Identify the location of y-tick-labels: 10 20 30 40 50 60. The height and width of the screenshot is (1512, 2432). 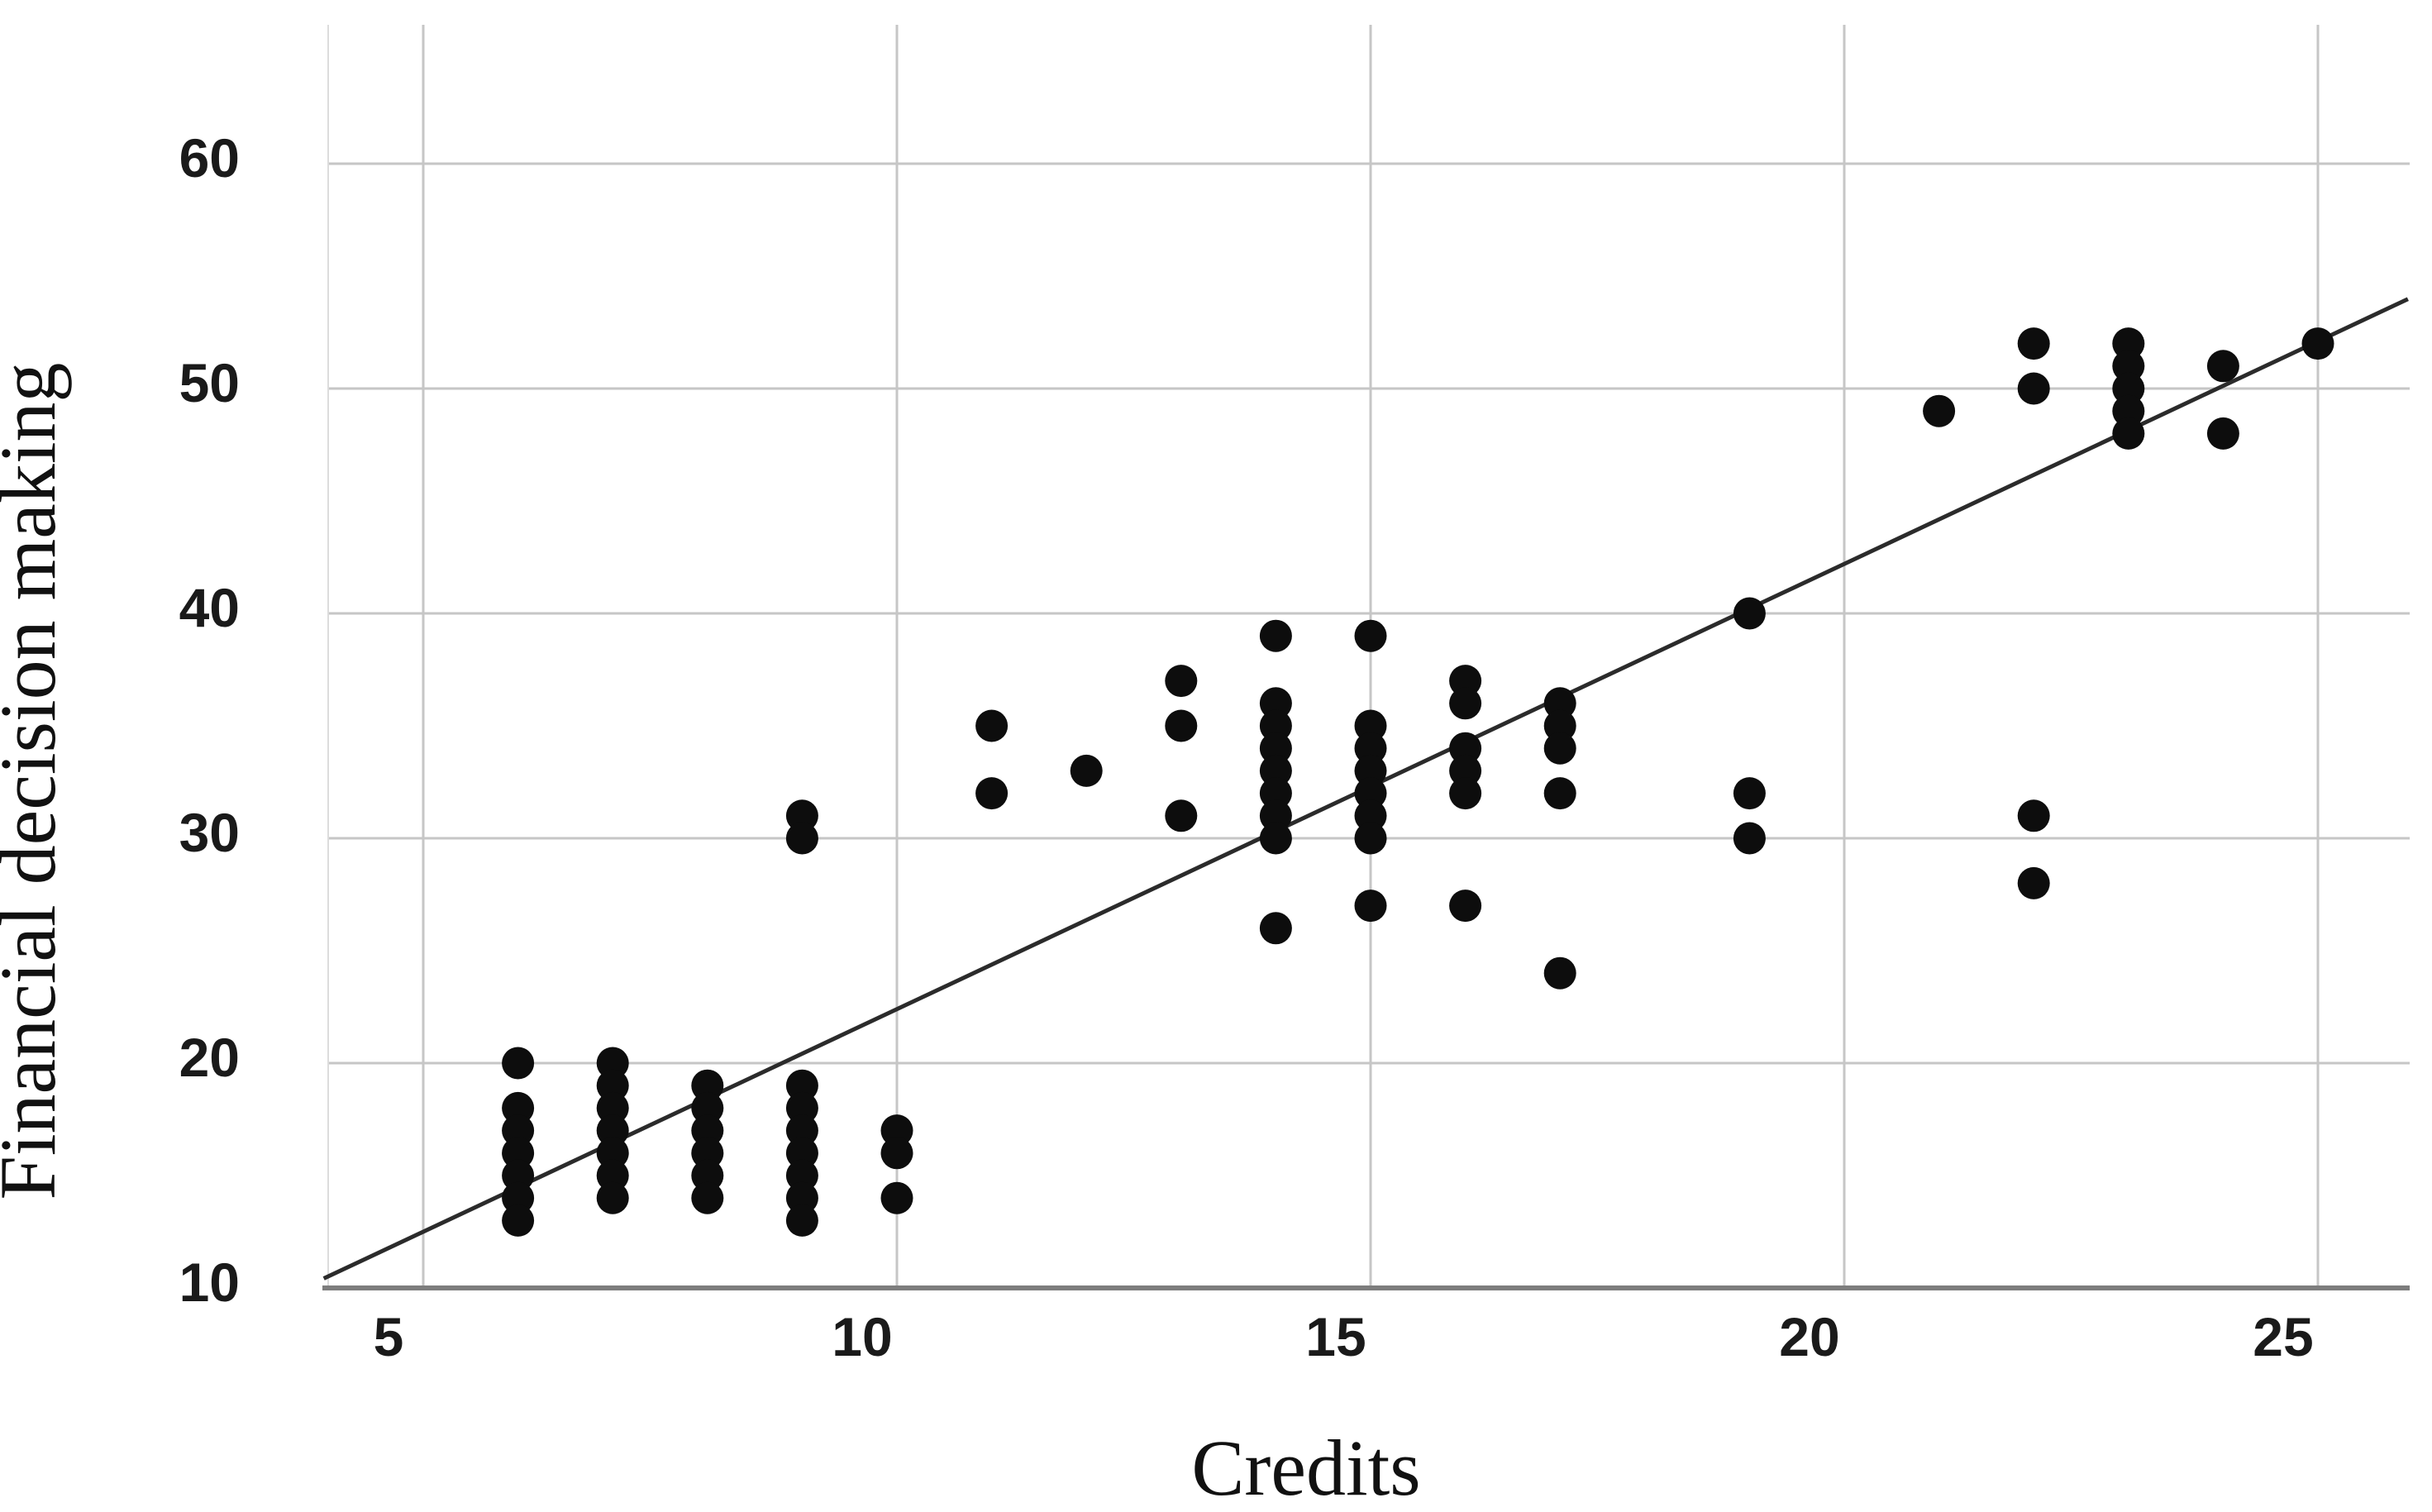
(209, 720).